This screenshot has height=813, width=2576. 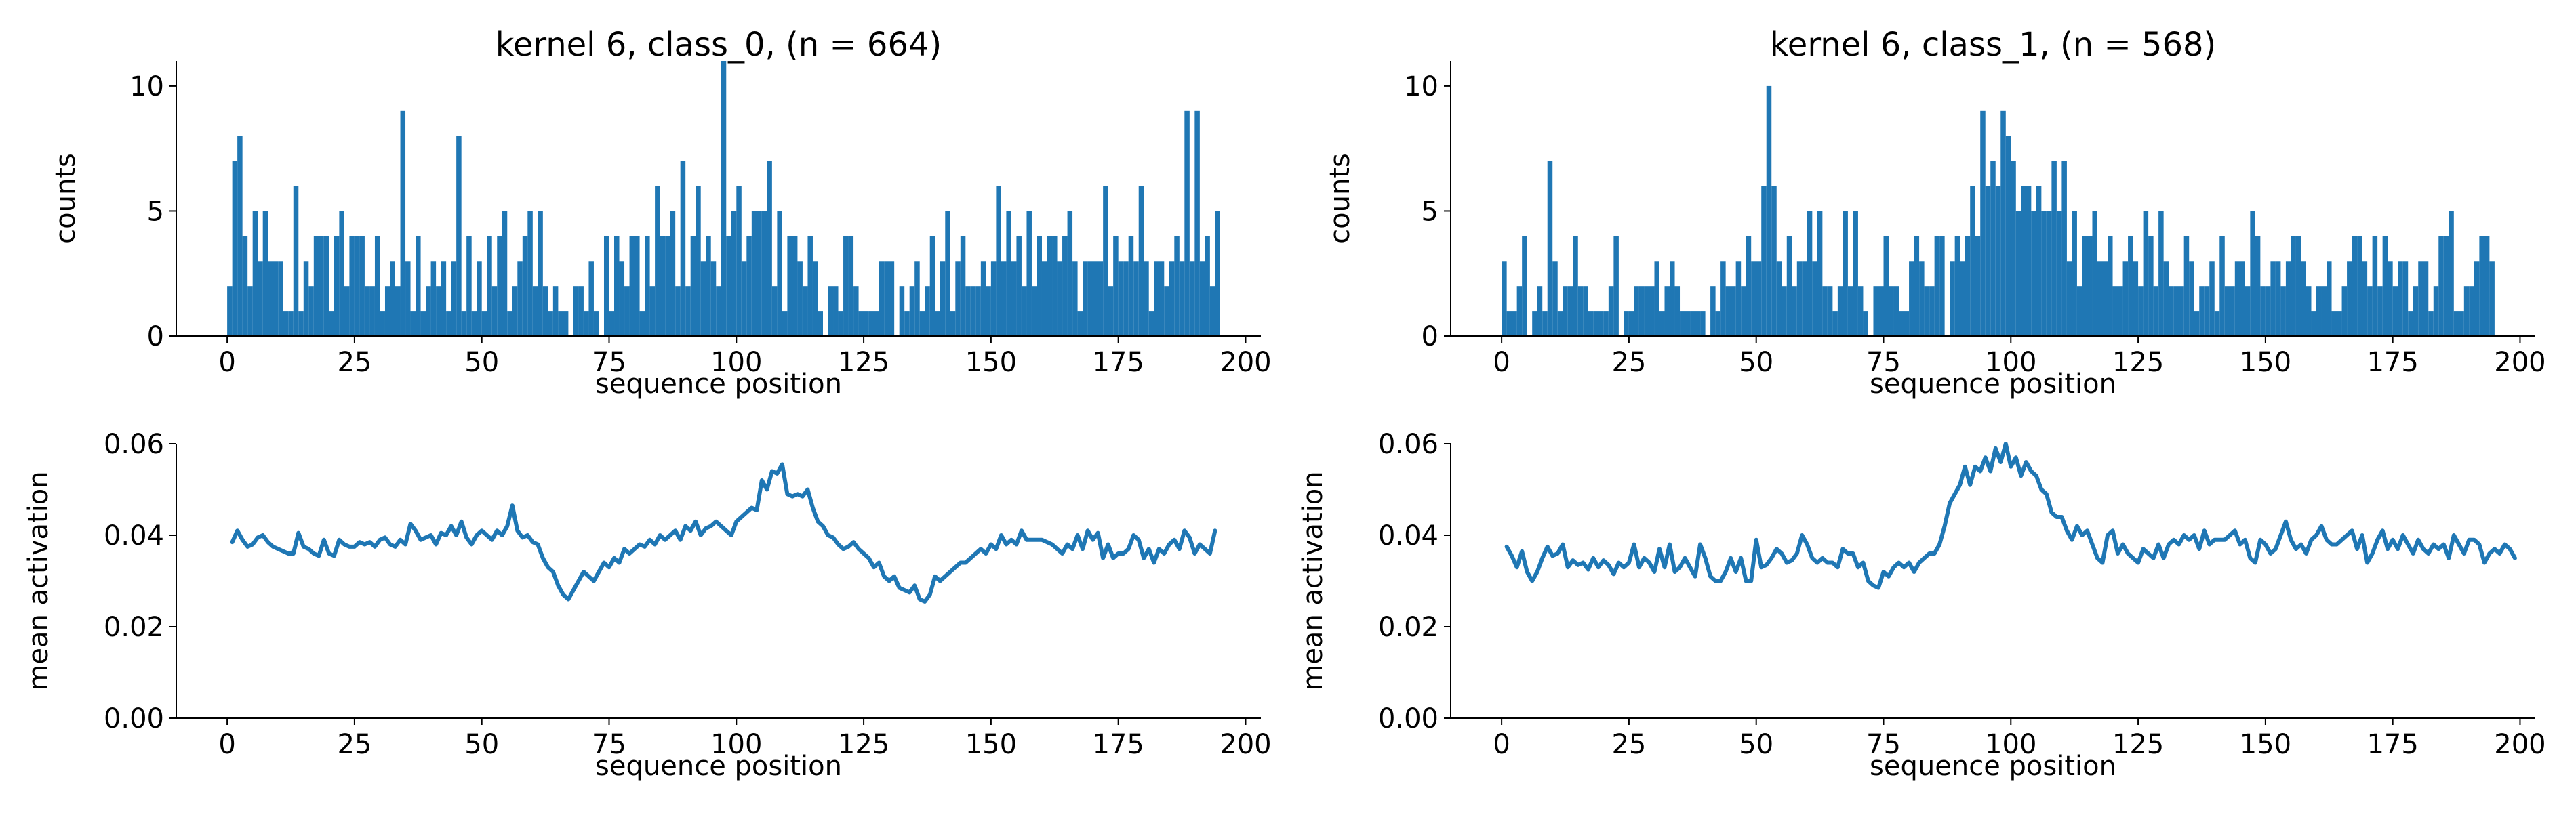 I want to click on x-axis-label: sequence position, so click(x=1993, y=766).